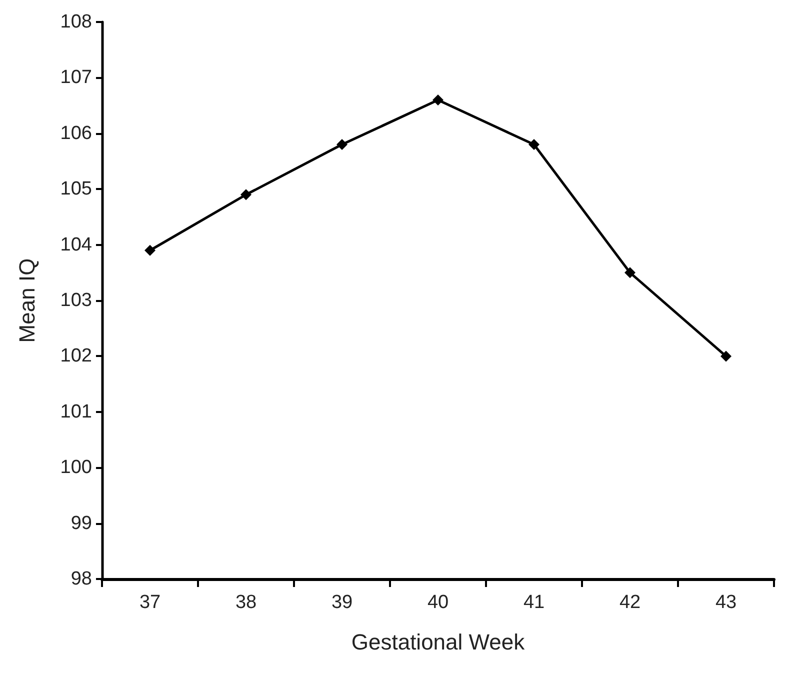 This screenshot has height=677, width=794. Describe the element at coordinates (27, 300) in the screenshot. I see `y-axis-title: Mean IQ` at that location.